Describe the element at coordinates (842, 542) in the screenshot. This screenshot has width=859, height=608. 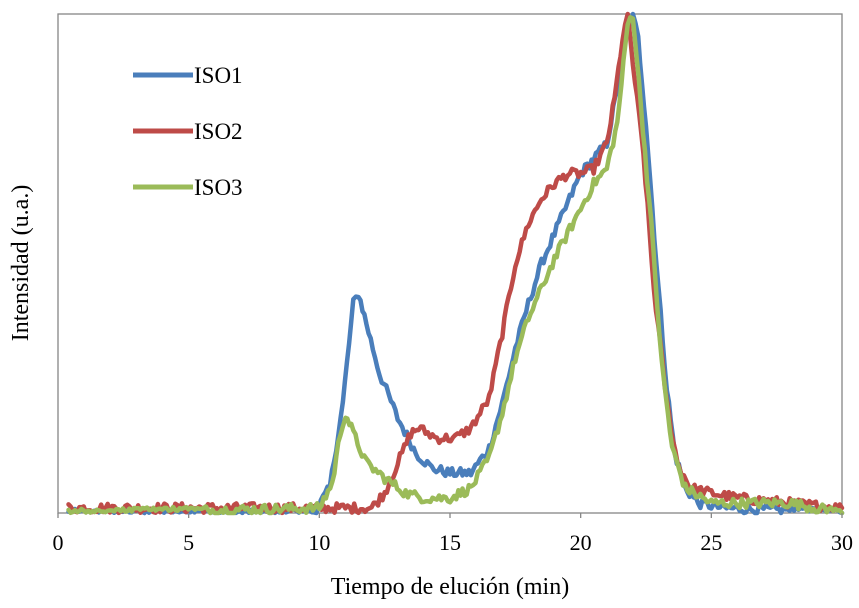
I see `x-tick-label: 30` at that location.